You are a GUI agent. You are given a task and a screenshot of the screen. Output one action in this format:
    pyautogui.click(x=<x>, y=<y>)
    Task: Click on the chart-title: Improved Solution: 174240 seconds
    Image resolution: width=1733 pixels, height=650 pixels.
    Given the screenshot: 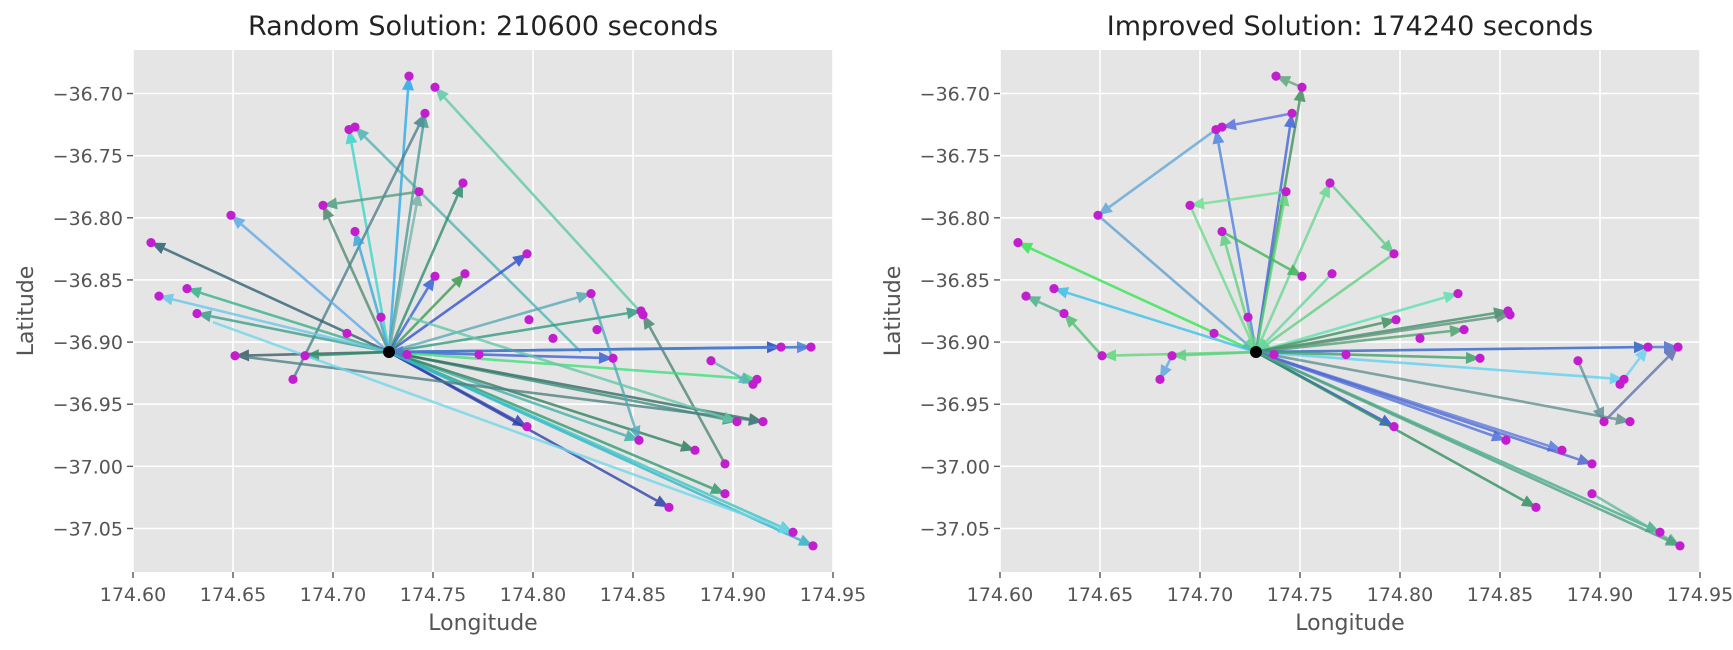 What is the action you would take?
    pyautogui.click(x=1350, y=26)
    